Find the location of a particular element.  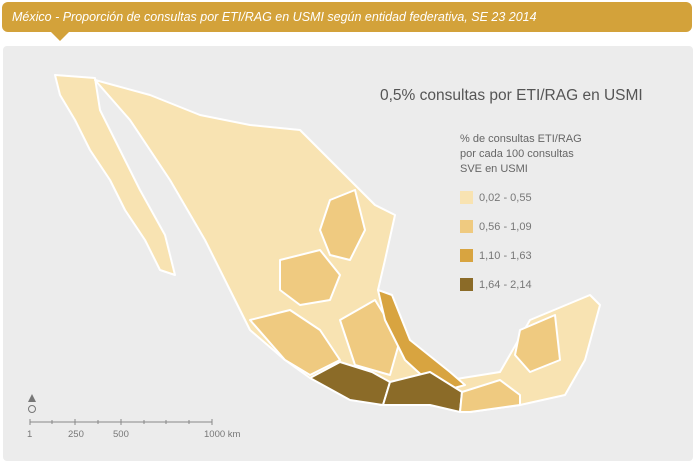

legend-label: 0,56 - 1,09 is located at coordinates (505, 226).